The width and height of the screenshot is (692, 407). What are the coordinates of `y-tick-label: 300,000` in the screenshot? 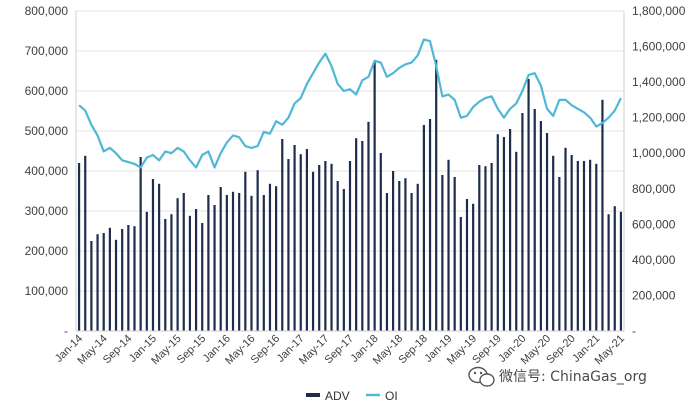 It's located at (47, 211).